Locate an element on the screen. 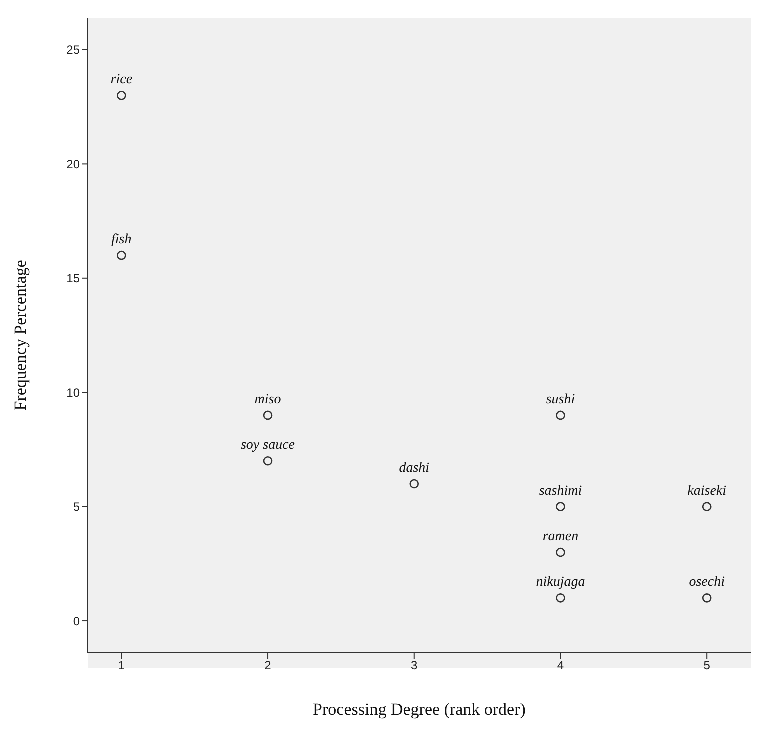 The height and width of the screenshot is (733, 769). y-axis-title: Frequency Percentage is located at coordinates (20, 335).